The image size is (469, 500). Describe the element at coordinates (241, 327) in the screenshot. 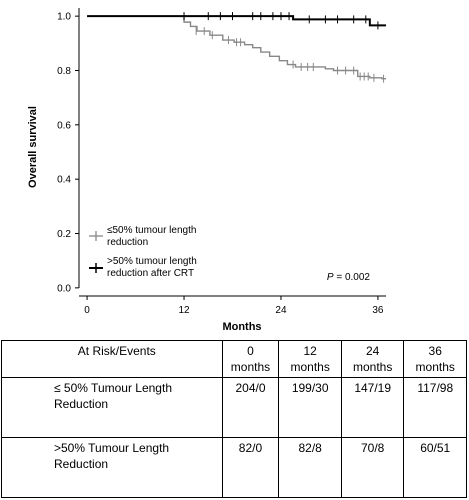

I see `x-axis-title: Months` at that location.